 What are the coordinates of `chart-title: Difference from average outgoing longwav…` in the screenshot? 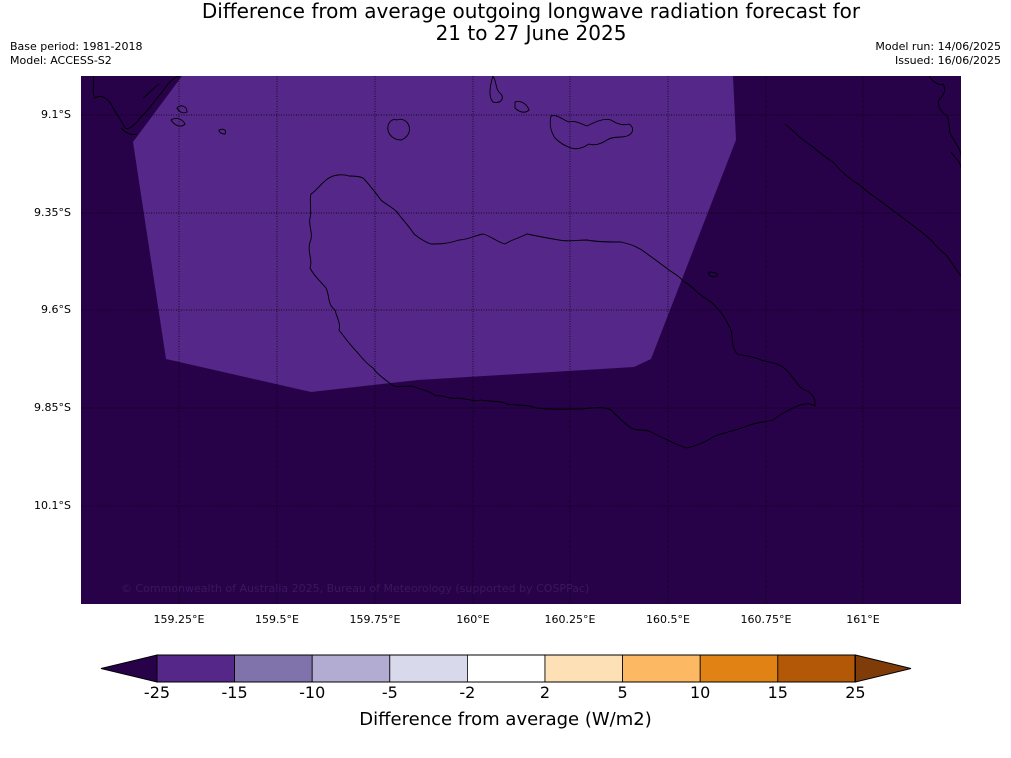 It's located at (505, 22).